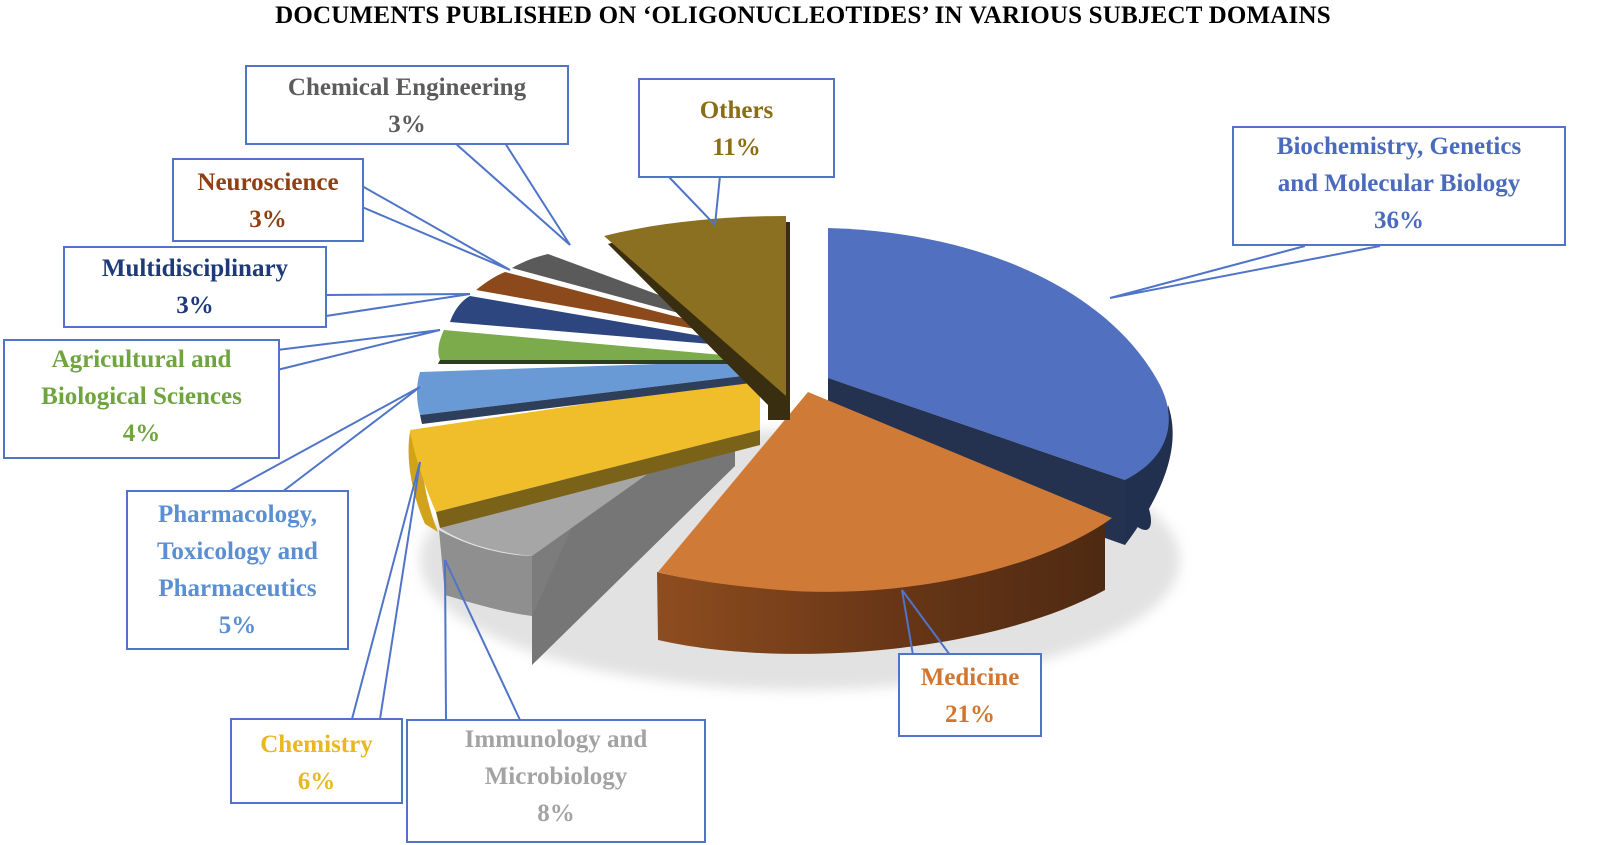 This screenshot has width=1606, height=845. What do you see at coordinates (1399, 146) in the screenshot?
I see `label-name: Biochemistry, Genetics` at bounding box center [1399, 146].